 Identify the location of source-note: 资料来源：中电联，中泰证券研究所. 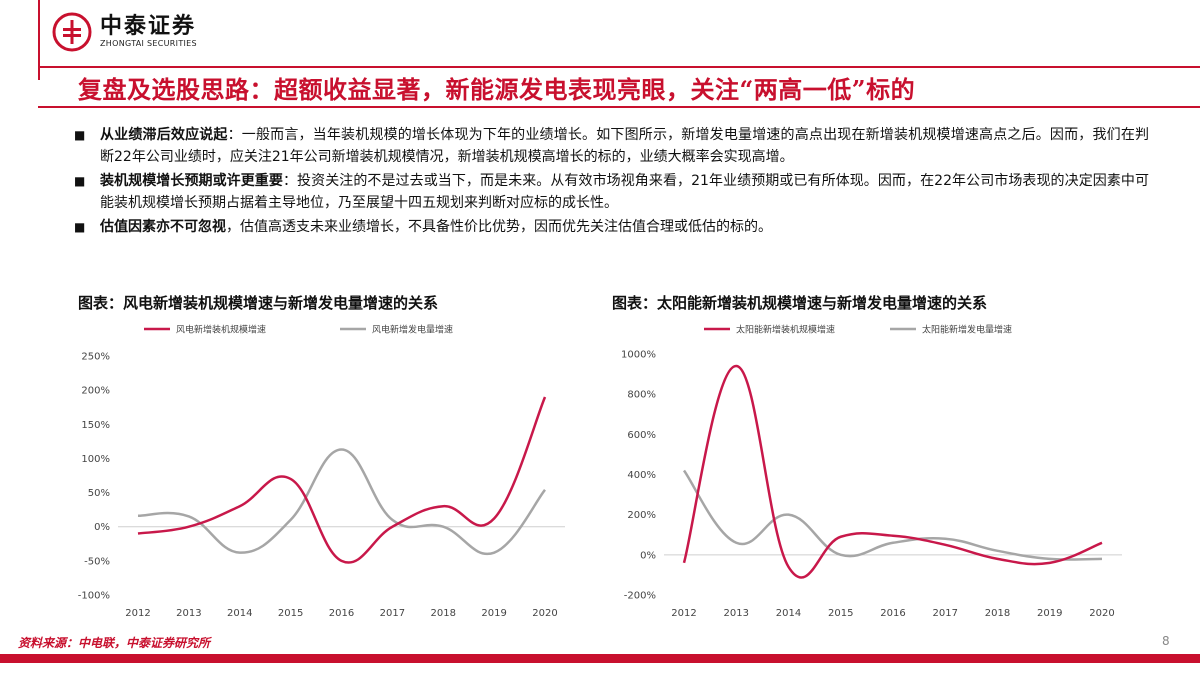
(114, 643).